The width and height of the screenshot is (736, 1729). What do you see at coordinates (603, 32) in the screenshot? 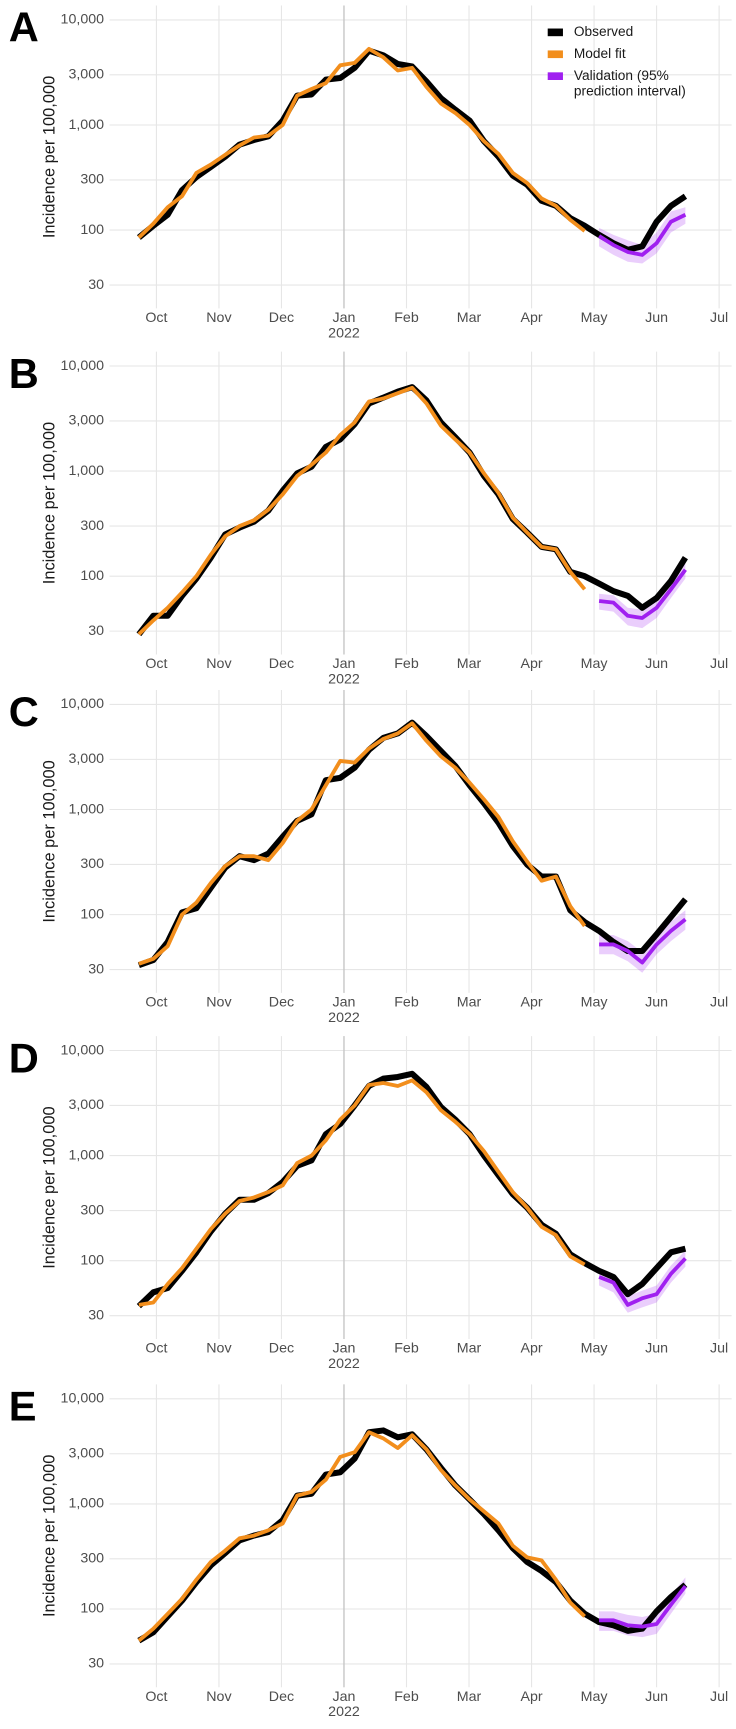
I see `legend-label: Observed` at bounding box center [603, 32].